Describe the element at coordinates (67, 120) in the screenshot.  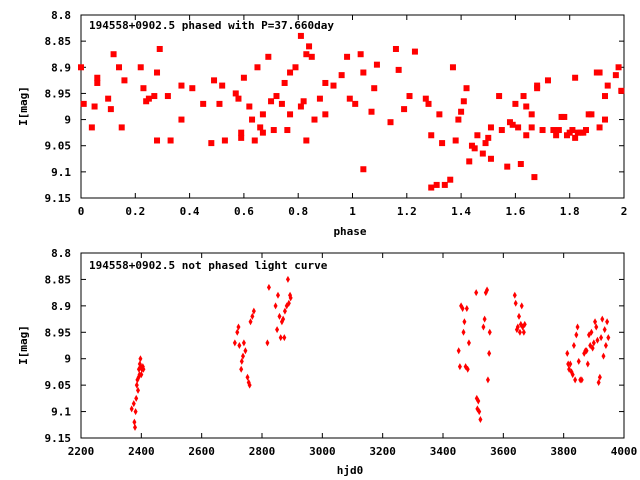
I see `phased-y-tick-label: 9` at that location.